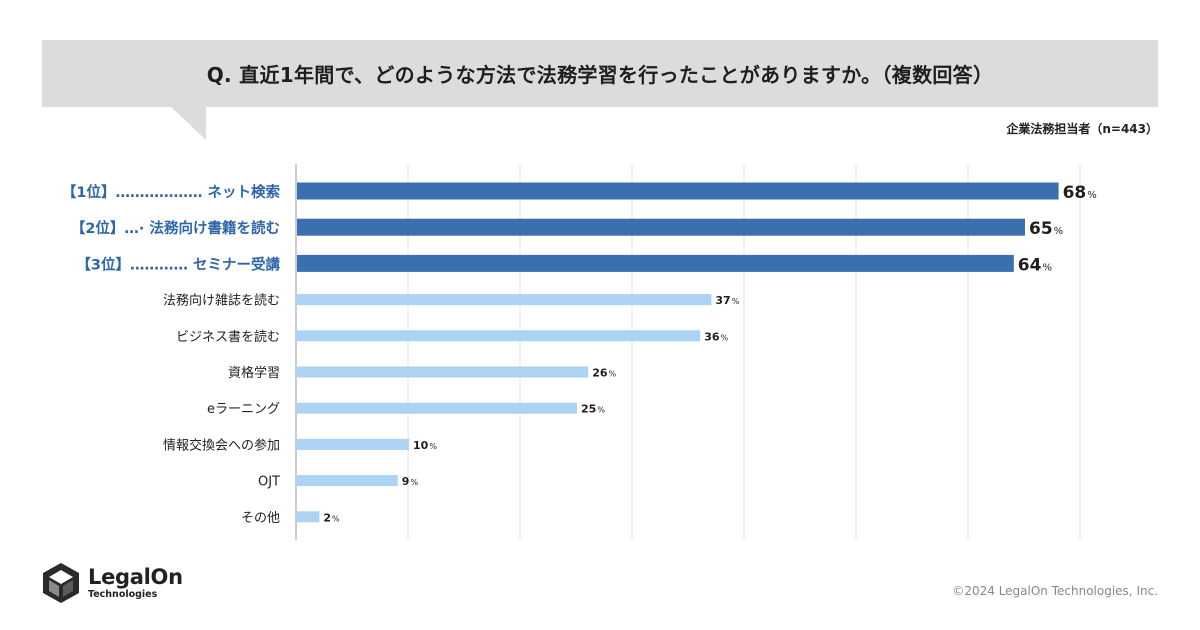 Image resolution: width=1200 pixels, height=630 pixels. What do you see at coordinates (1080, 193) in the screenshot?
I see `value-label: 68%` at bounding box center [1080, 193].